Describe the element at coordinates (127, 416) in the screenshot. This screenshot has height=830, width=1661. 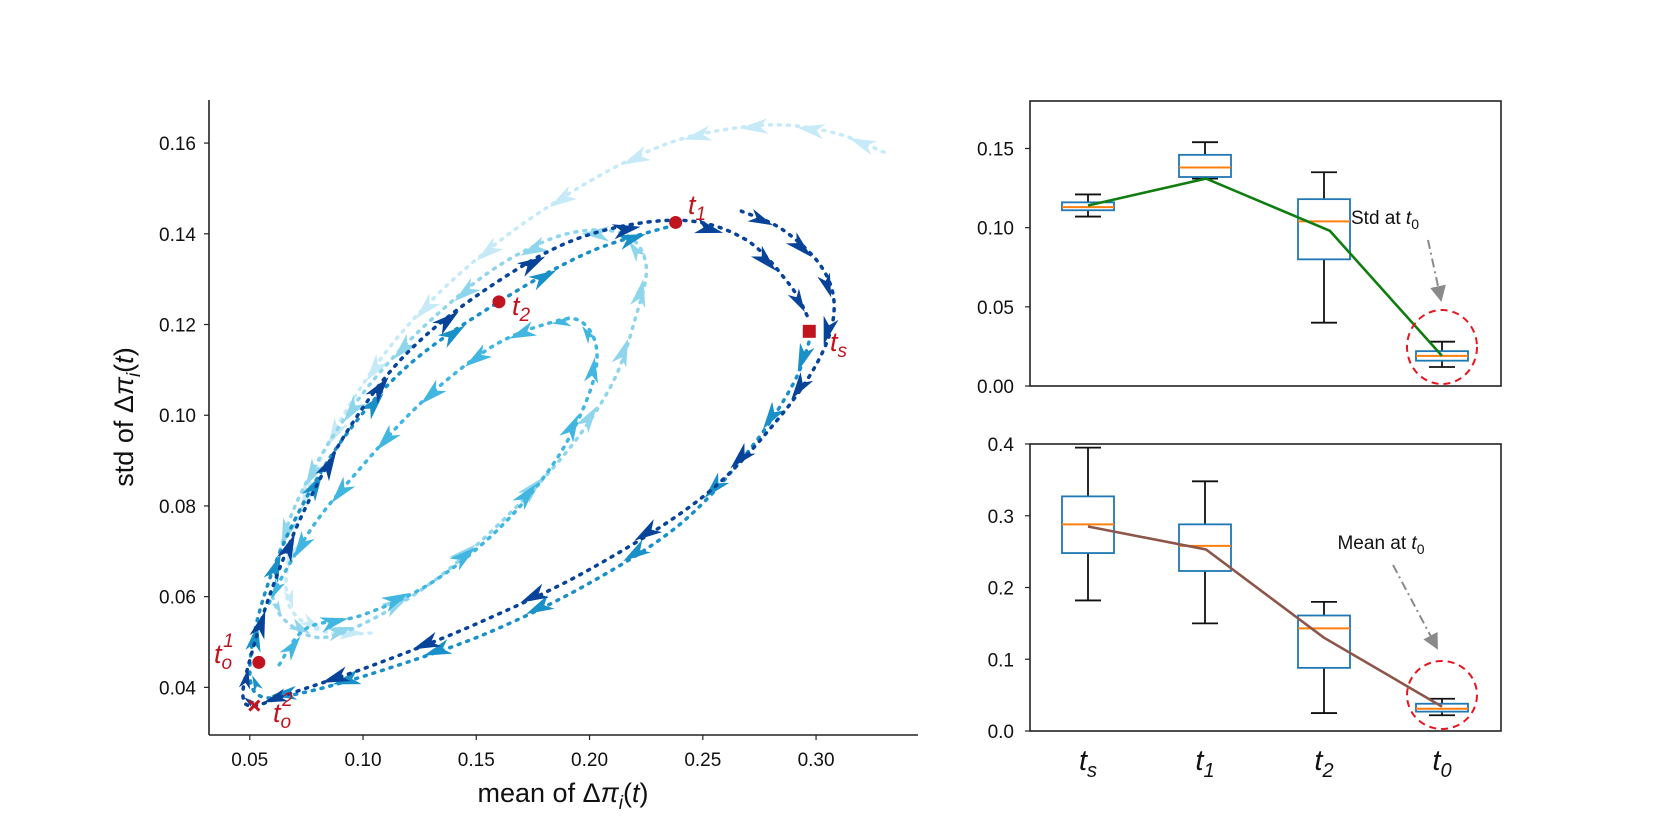
I see `y-axis-label: std of Δπi(t)` at that location.